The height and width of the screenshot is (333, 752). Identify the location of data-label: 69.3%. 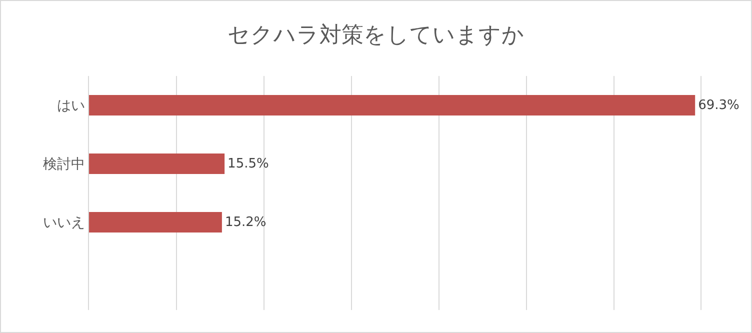
(719, 105).